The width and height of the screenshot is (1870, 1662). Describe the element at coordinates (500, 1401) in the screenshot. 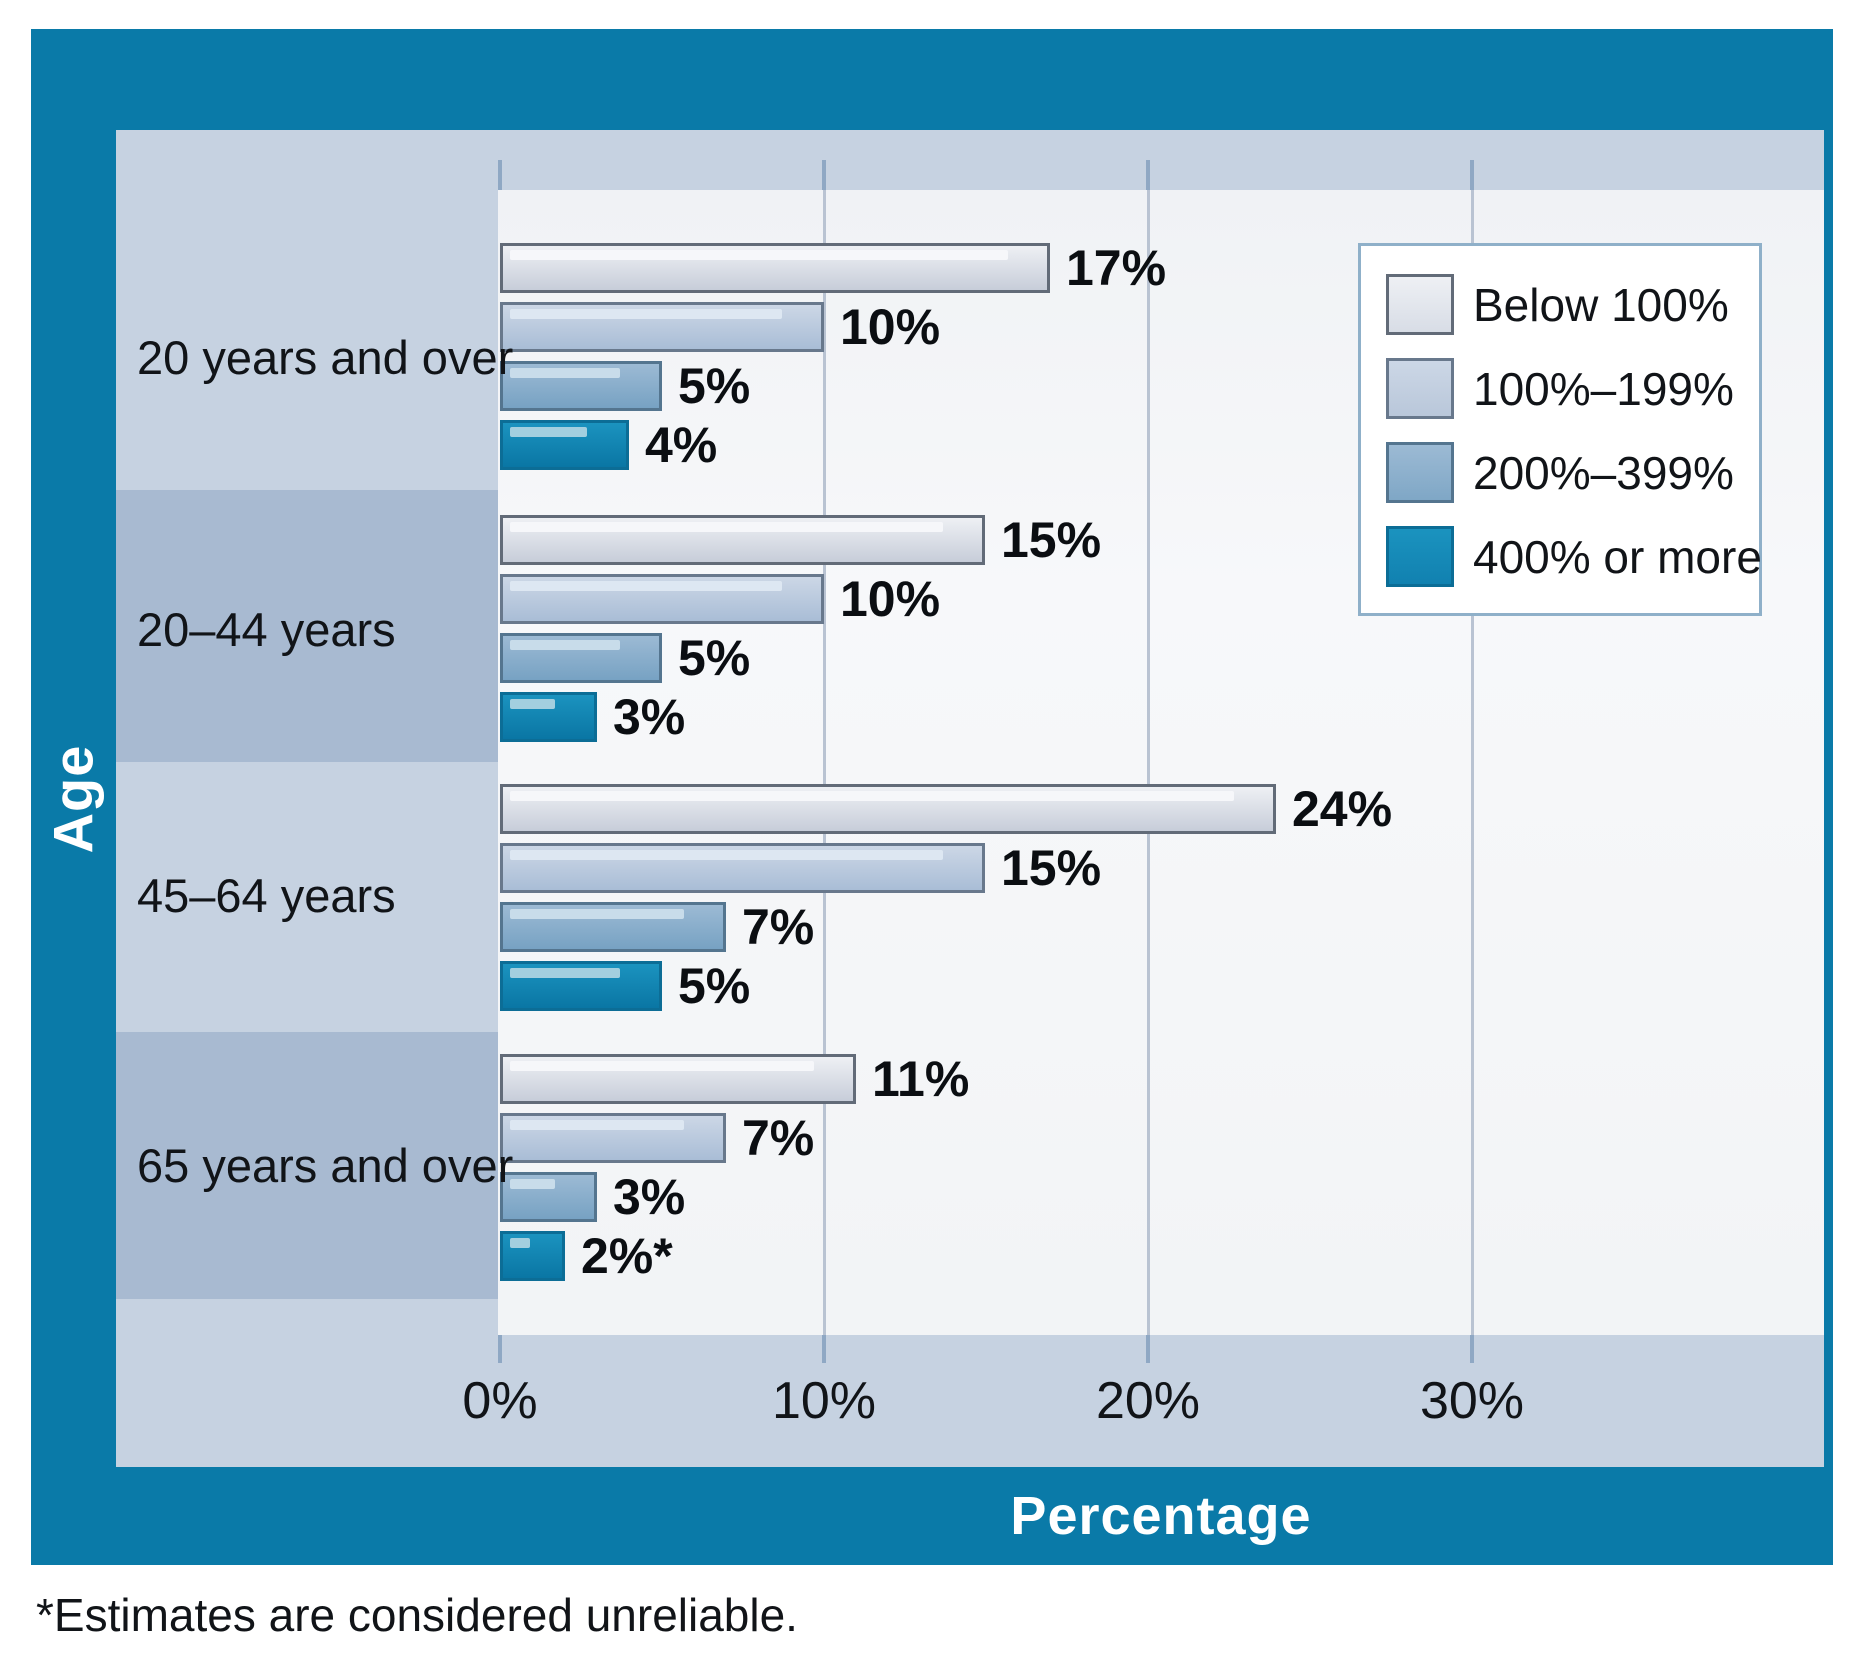

I see `x-axis-tick-label: 0%` at that location.